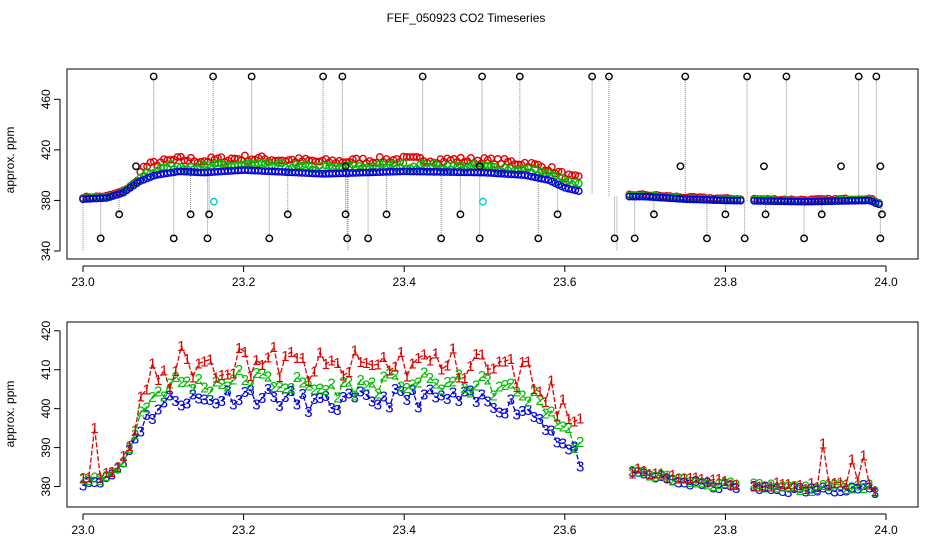  What do you see at coordinates (886, 282) in the screenshot?
I see `top-x-tick-label: 24.0` at bounding box center [886, 282].